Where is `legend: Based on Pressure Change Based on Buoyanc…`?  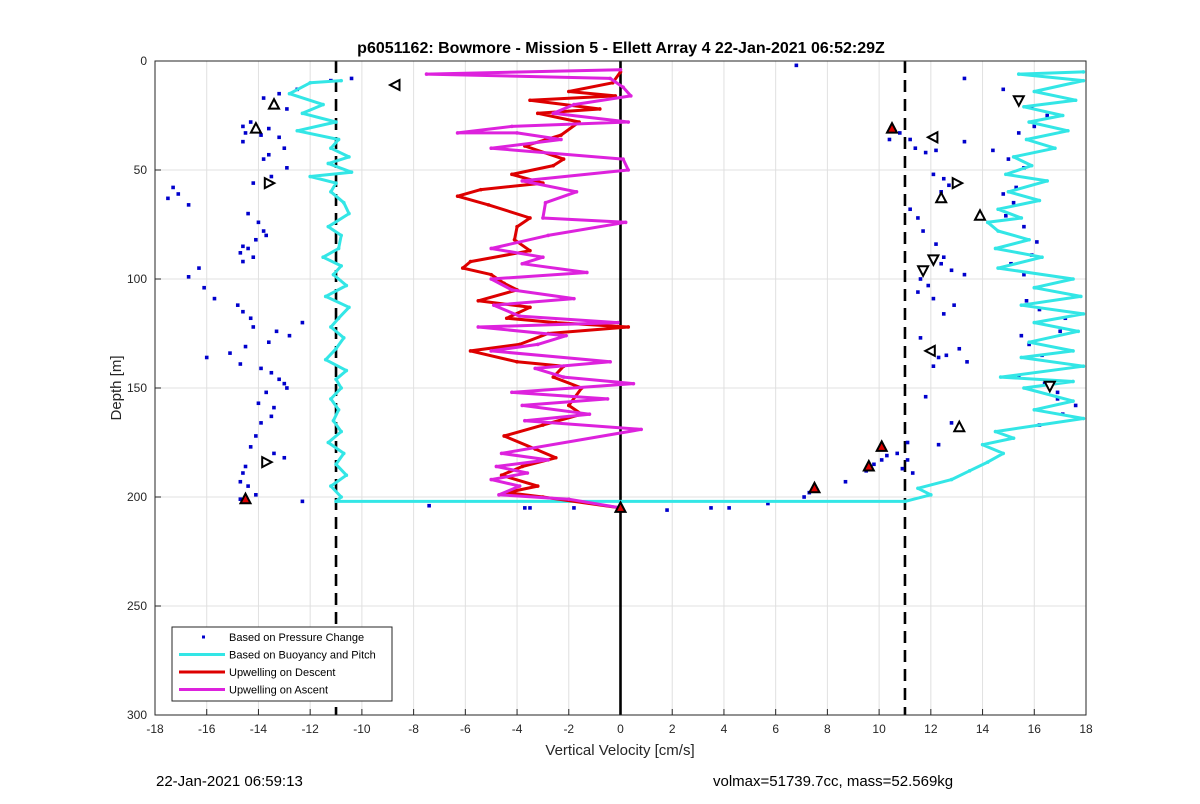 legend: Based on Pressure Change Based on Buoyanc… is located at coordinates (282, 664).